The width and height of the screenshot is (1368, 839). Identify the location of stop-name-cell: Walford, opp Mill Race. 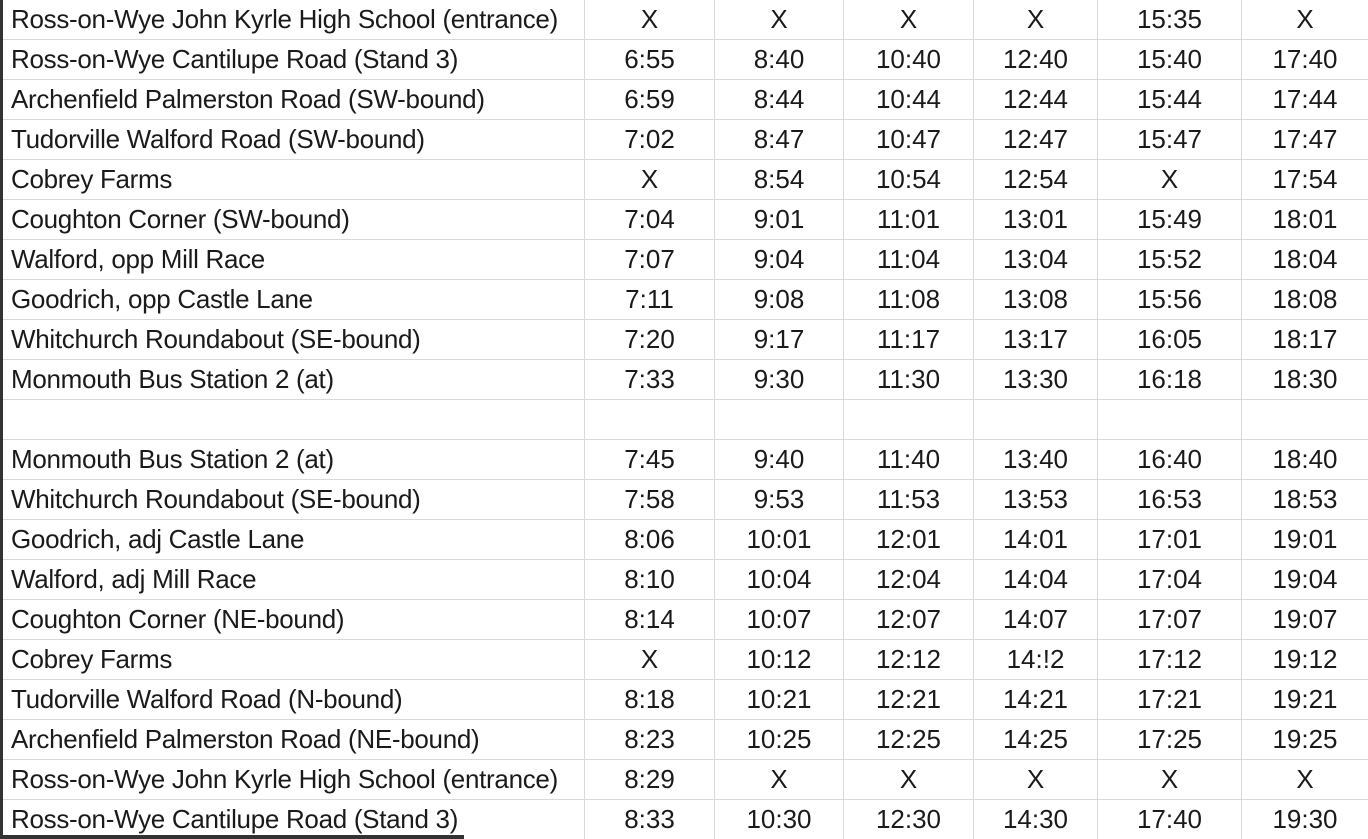
(294, 260).